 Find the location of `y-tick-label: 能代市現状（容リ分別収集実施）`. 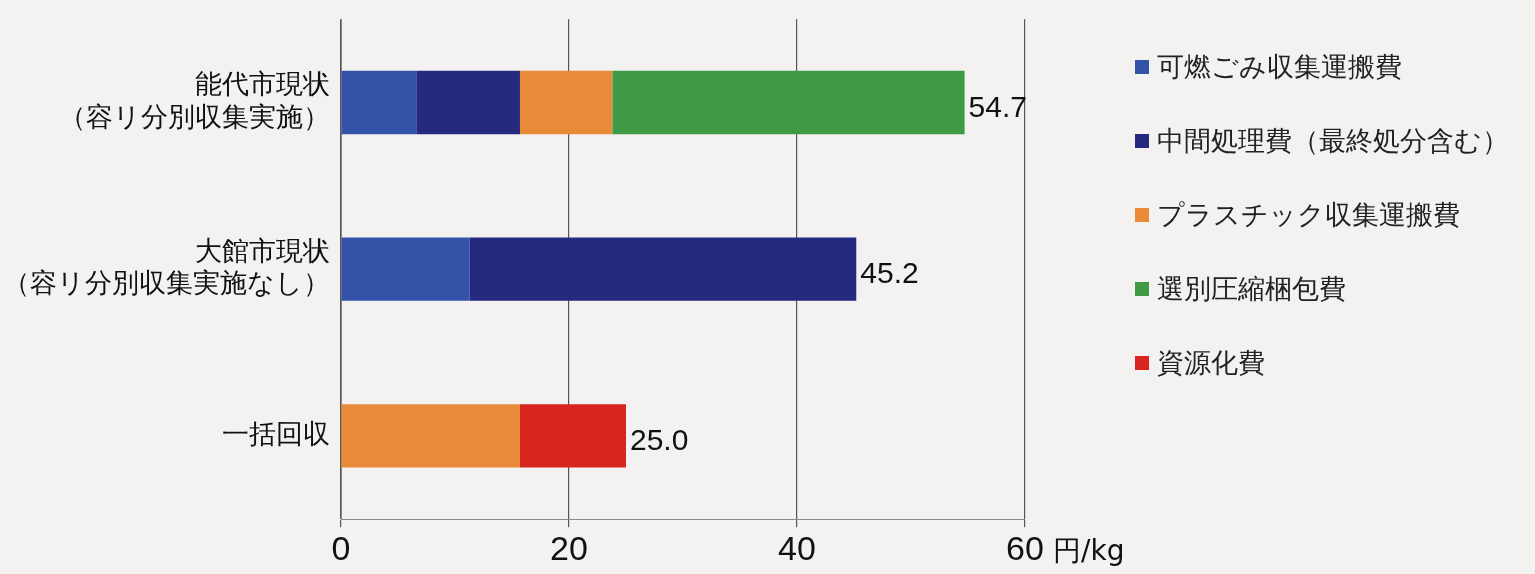

y-tick-label: 能代市現状（容リ分別収集実施） is located at coordinates (194, 100).